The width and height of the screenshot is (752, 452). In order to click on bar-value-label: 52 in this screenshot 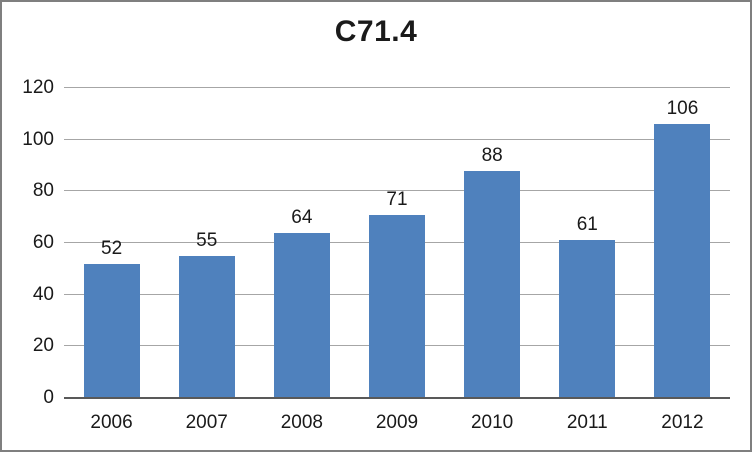, I will do `click(112, 248)`.